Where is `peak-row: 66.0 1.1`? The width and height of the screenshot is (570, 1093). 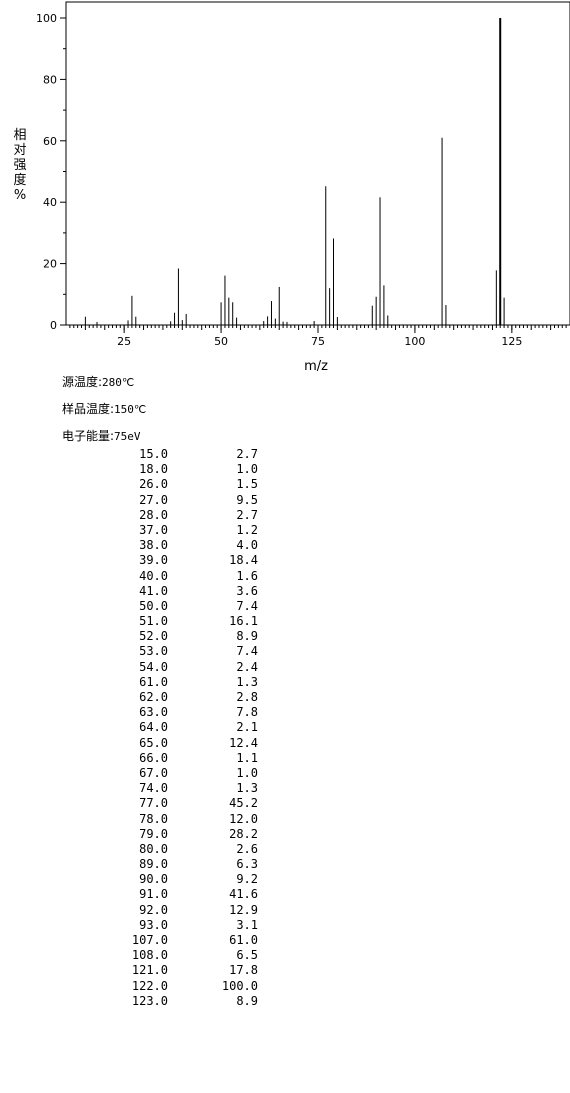 peak-row: 66.0 1.1 is located at coordinates (179, 758).